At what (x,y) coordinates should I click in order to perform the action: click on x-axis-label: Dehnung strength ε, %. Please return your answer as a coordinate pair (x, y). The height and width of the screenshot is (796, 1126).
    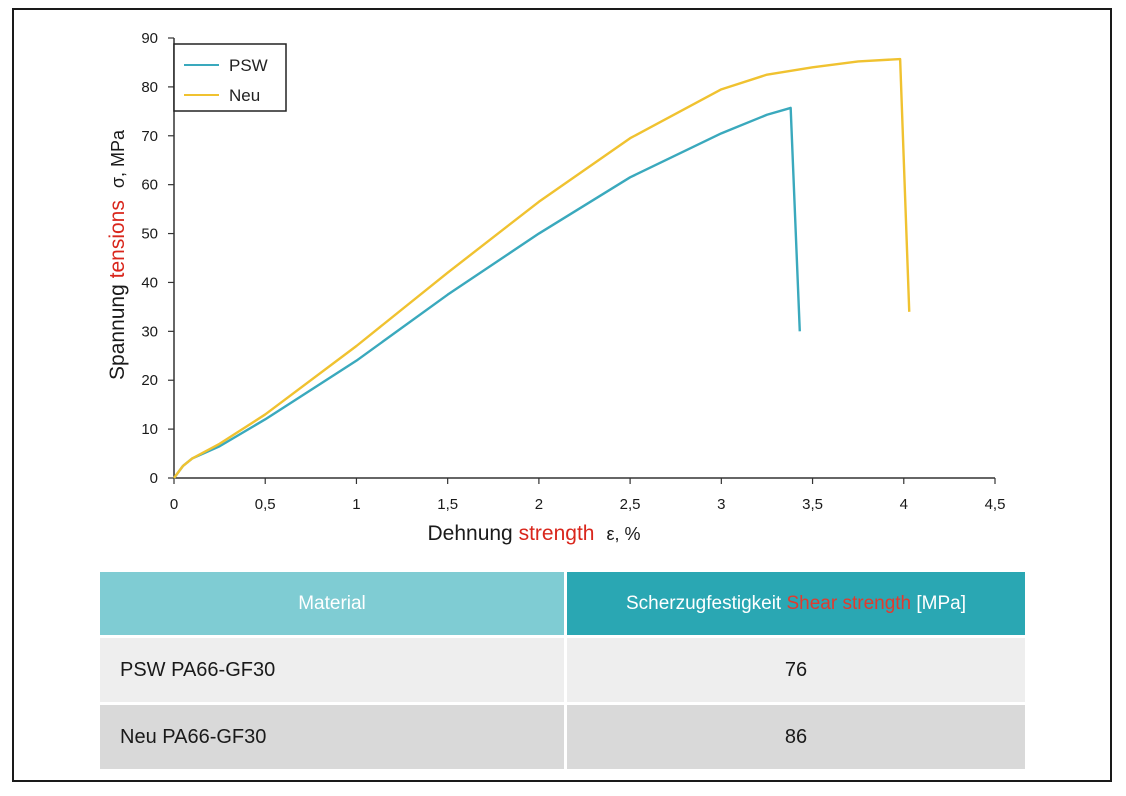
    Looking at the image, I should click on (533, 533).